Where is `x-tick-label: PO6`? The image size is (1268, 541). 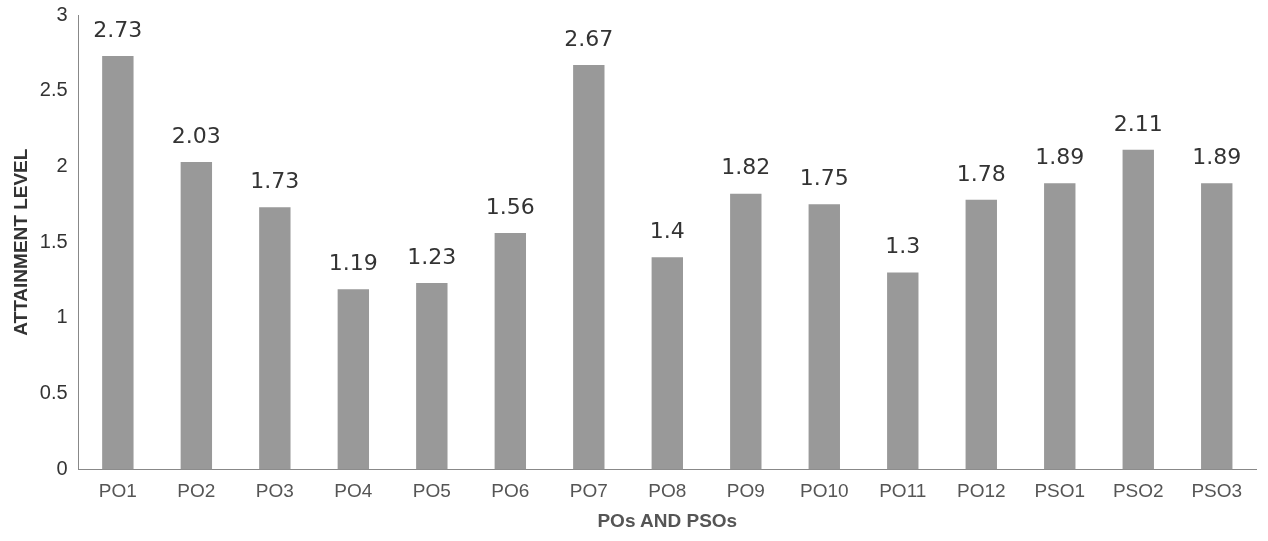
x-tick-label: PO6 is located at coordinates (510, 491).